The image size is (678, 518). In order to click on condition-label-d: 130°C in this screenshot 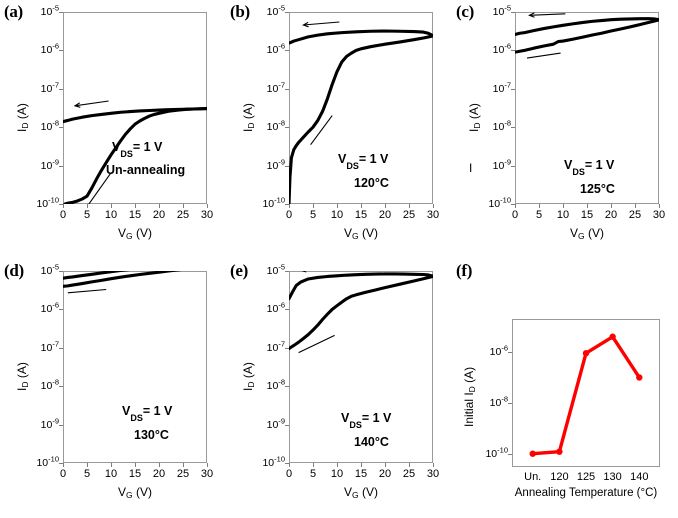, I will do `click(151, 435)`.